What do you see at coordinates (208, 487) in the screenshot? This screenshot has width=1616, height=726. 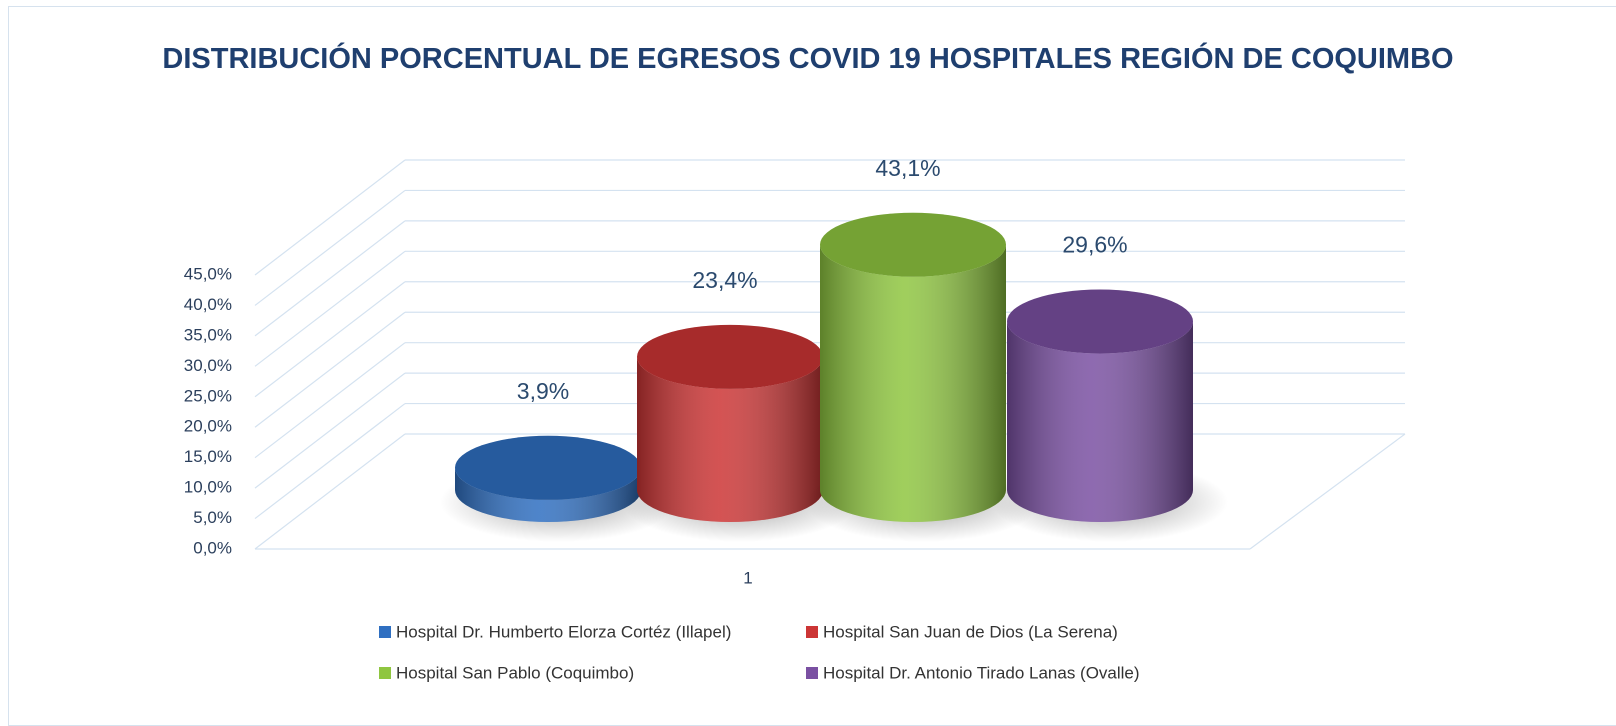 I see `y-tick-label: 10,0%` at bounding box center [208, 487].